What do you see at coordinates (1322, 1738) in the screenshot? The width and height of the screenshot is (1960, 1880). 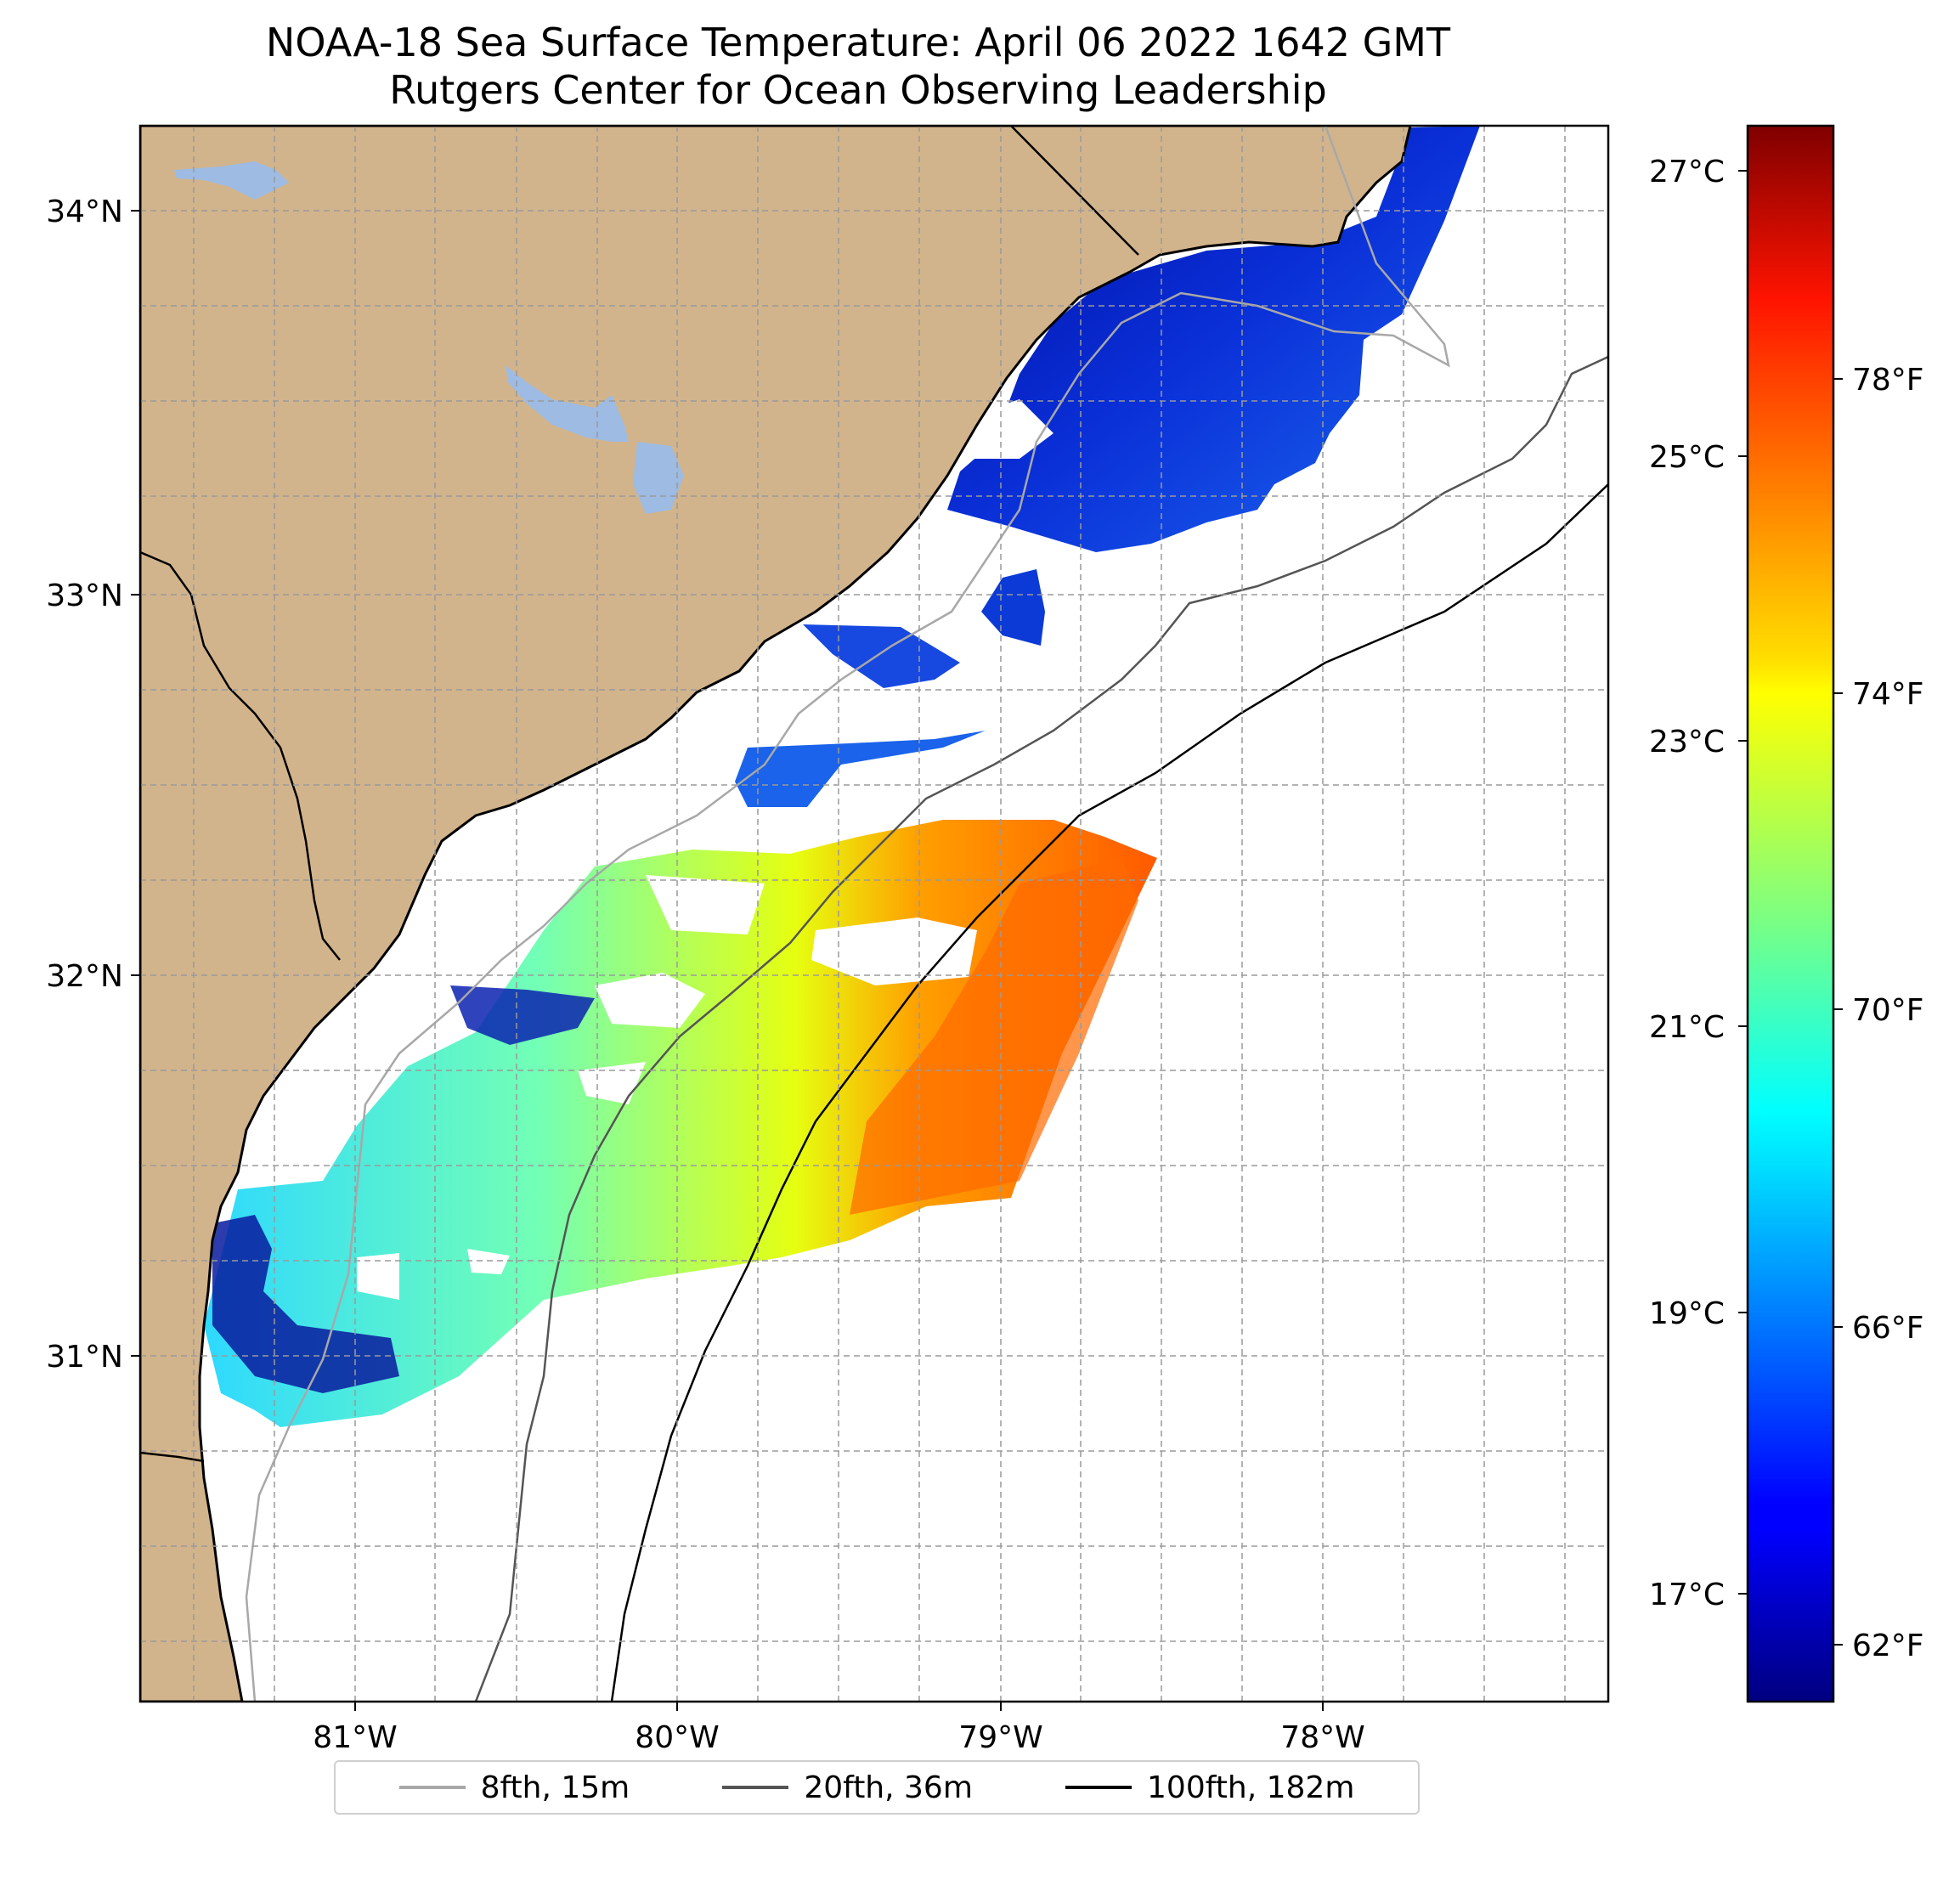 I see `lon-label-78w: 78°W` at bounding box center [1322, 1738].